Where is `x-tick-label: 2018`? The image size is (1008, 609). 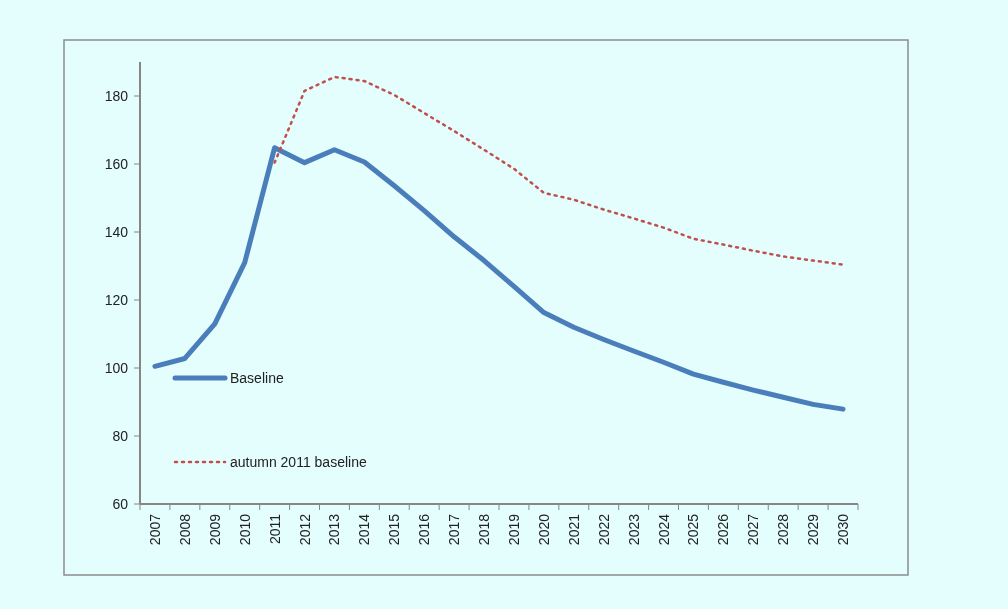
x-tick-label: 2018 is located at coordinates (484, 529).